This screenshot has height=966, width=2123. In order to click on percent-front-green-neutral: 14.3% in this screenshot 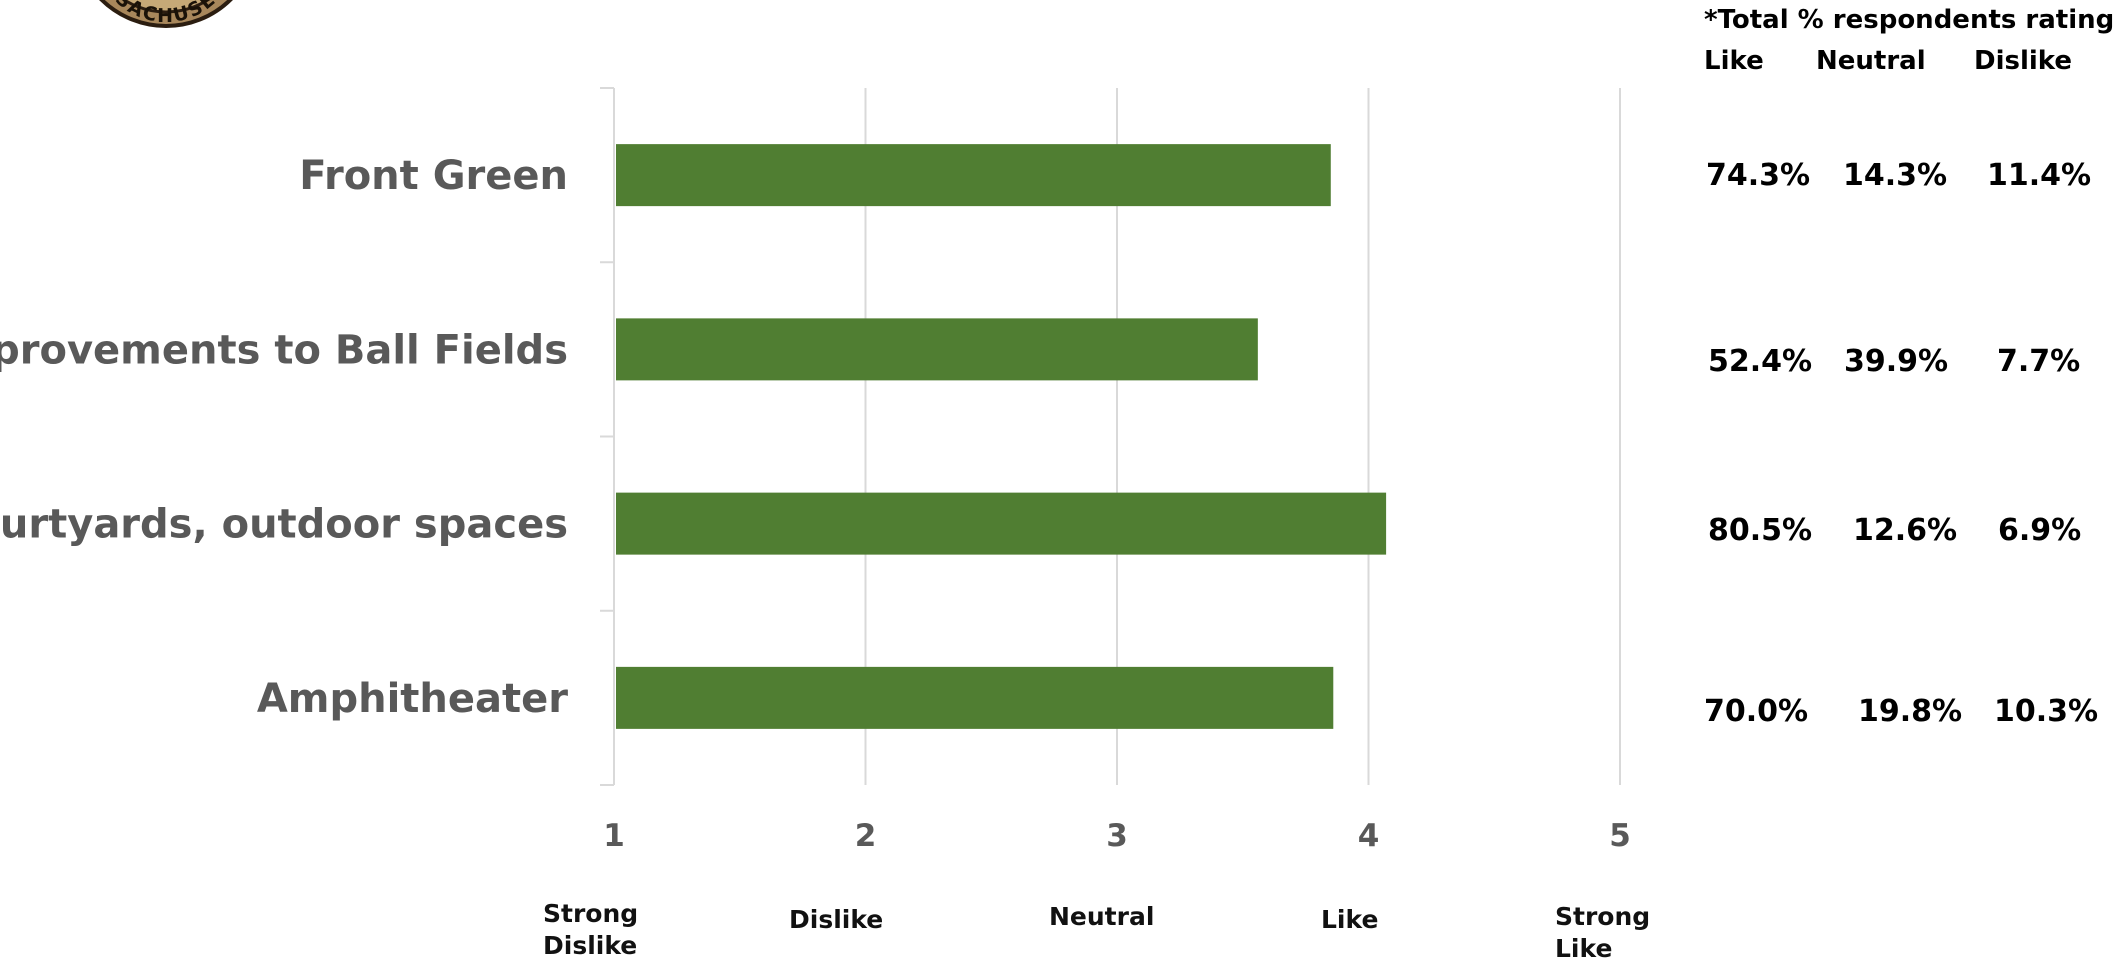, I will do `click(1895, 175)`.